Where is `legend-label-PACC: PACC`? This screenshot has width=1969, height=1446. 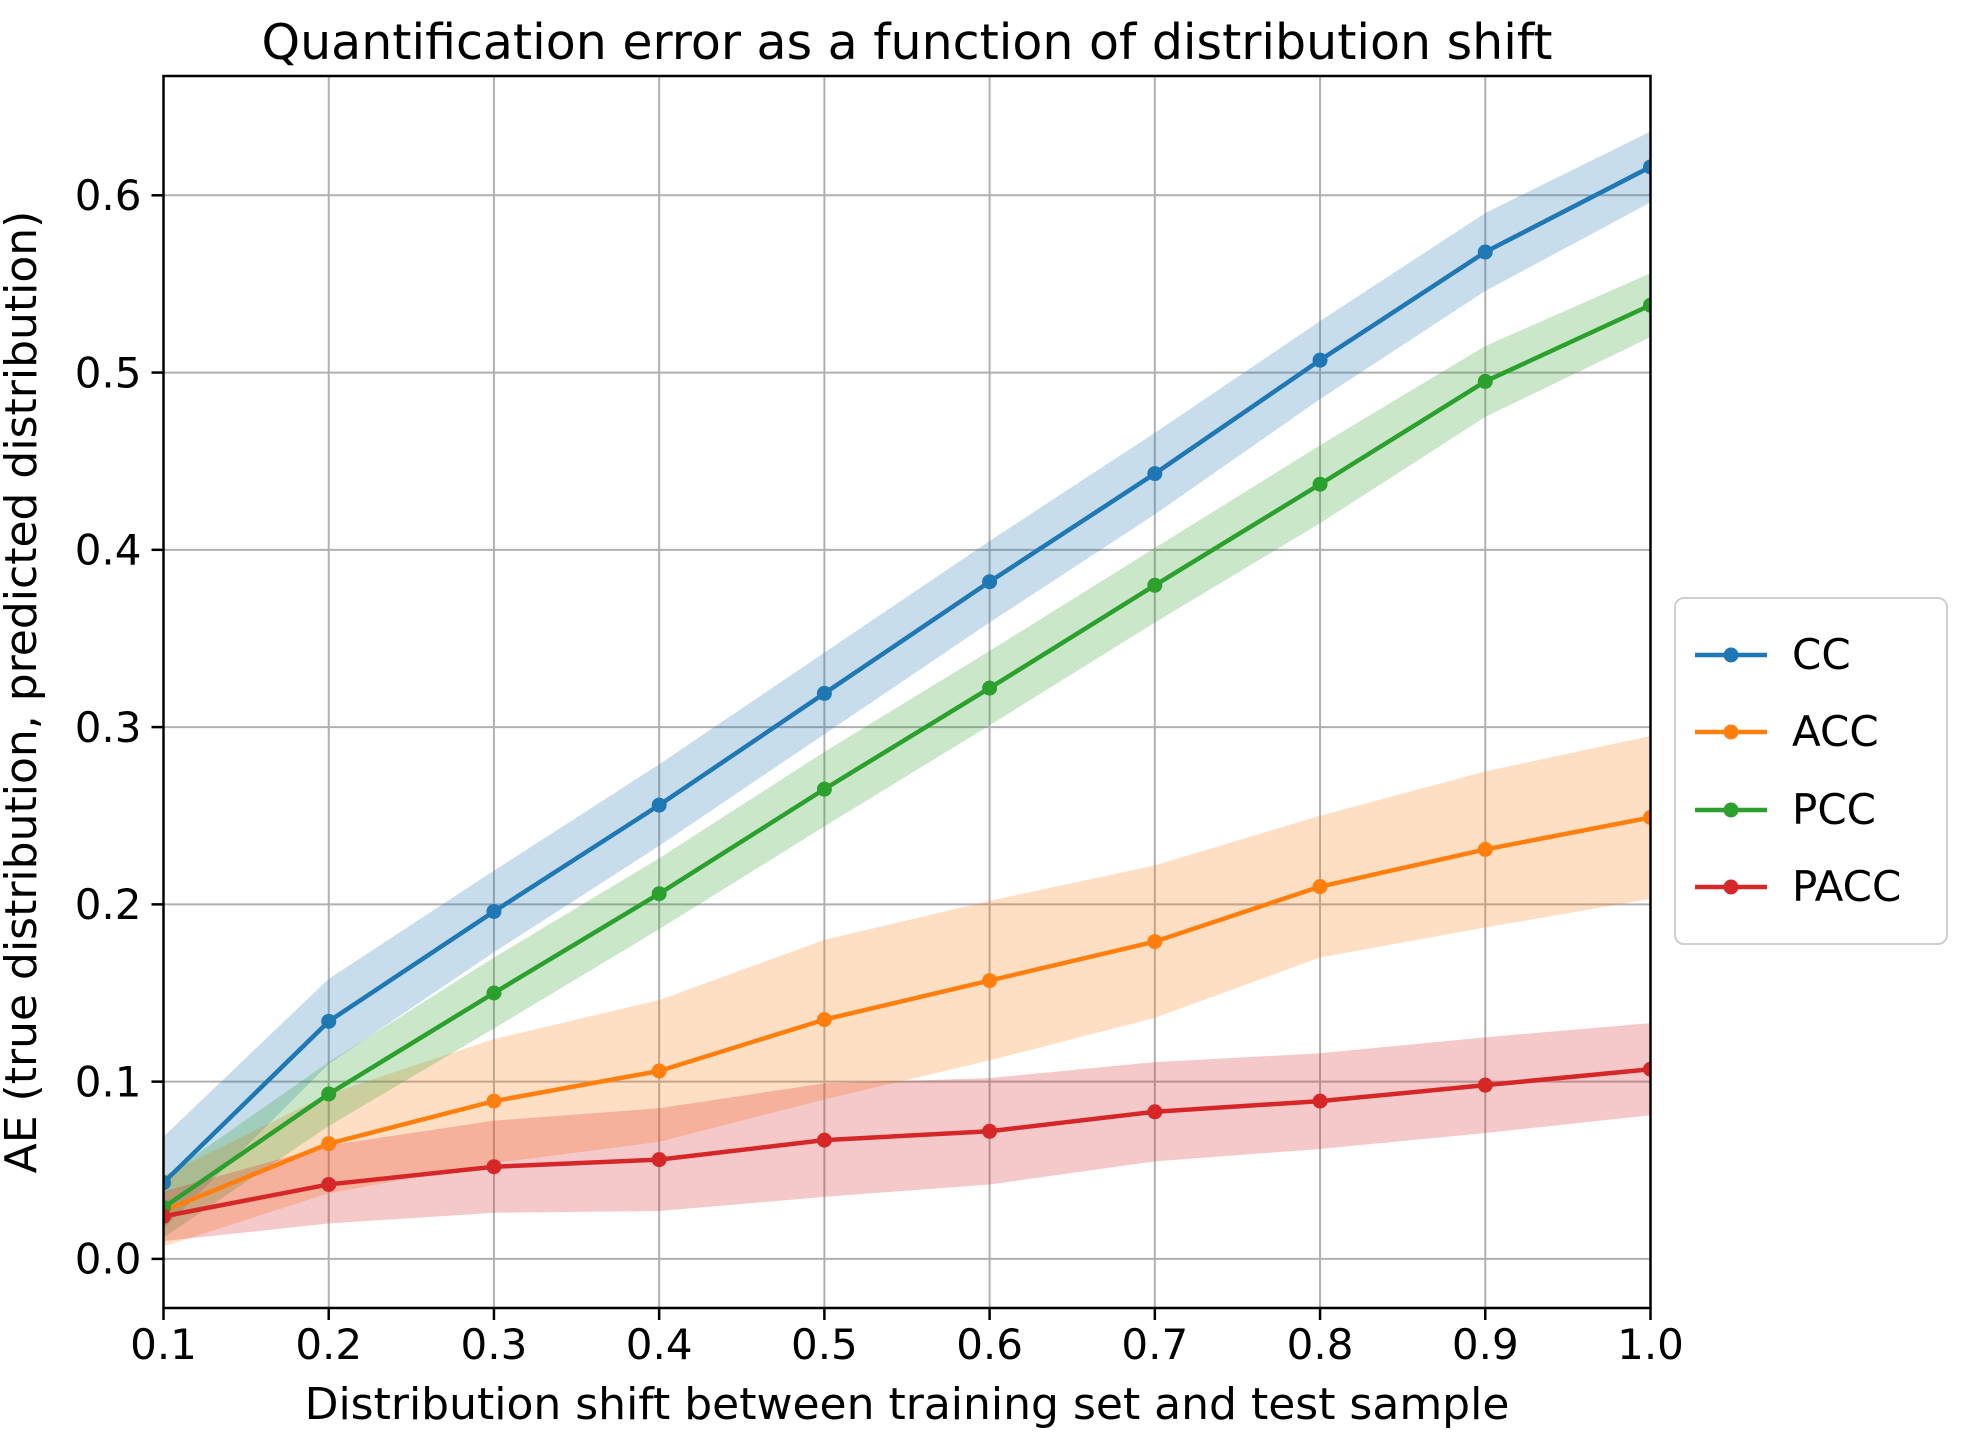
legend-label-PACC: PACC is located at coordinates (1847, 886).